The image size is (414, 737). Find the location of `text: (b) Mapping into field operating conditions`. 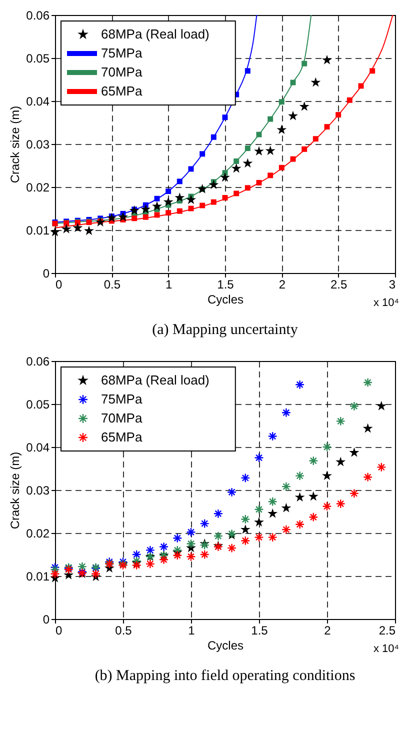

text: (b) Mapping into field operating conditions is located at coordinates (225, 676).